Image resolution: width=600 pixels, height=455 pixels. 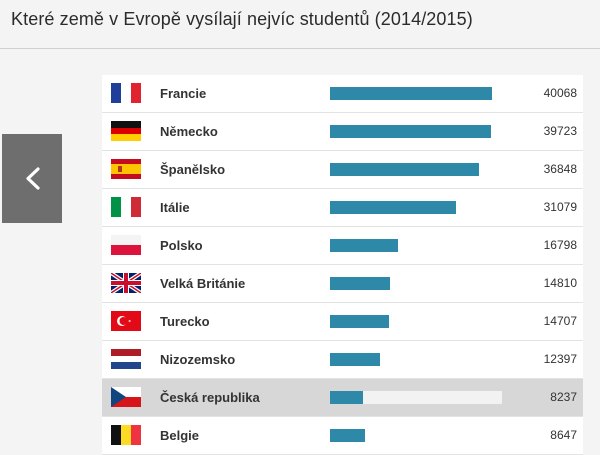 I want to click on value-label: 8647, so click(x=563, y=435).